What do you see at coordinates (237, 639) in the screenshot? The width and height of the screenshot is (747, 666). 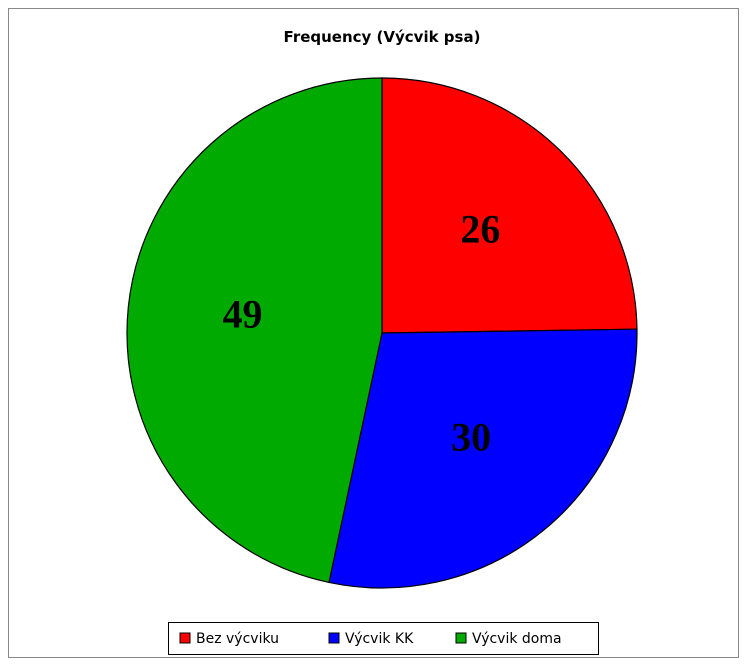 I see `legend-label: Bez výcviku` at bounding box center [237, 639].